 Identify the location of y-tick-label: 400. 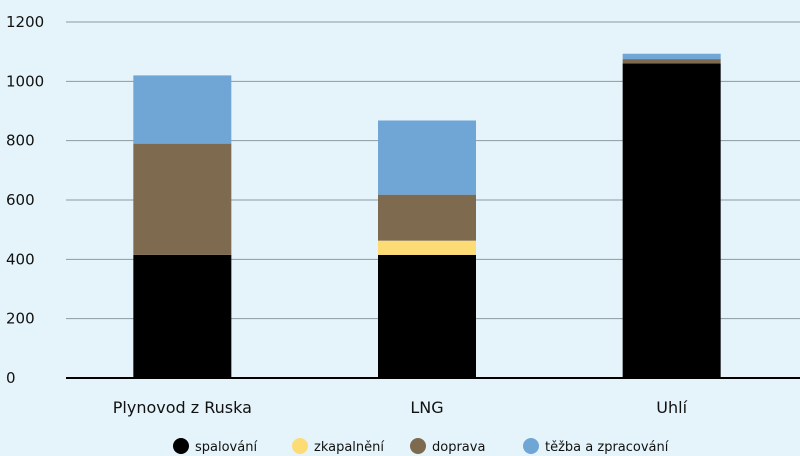
(20, 259).